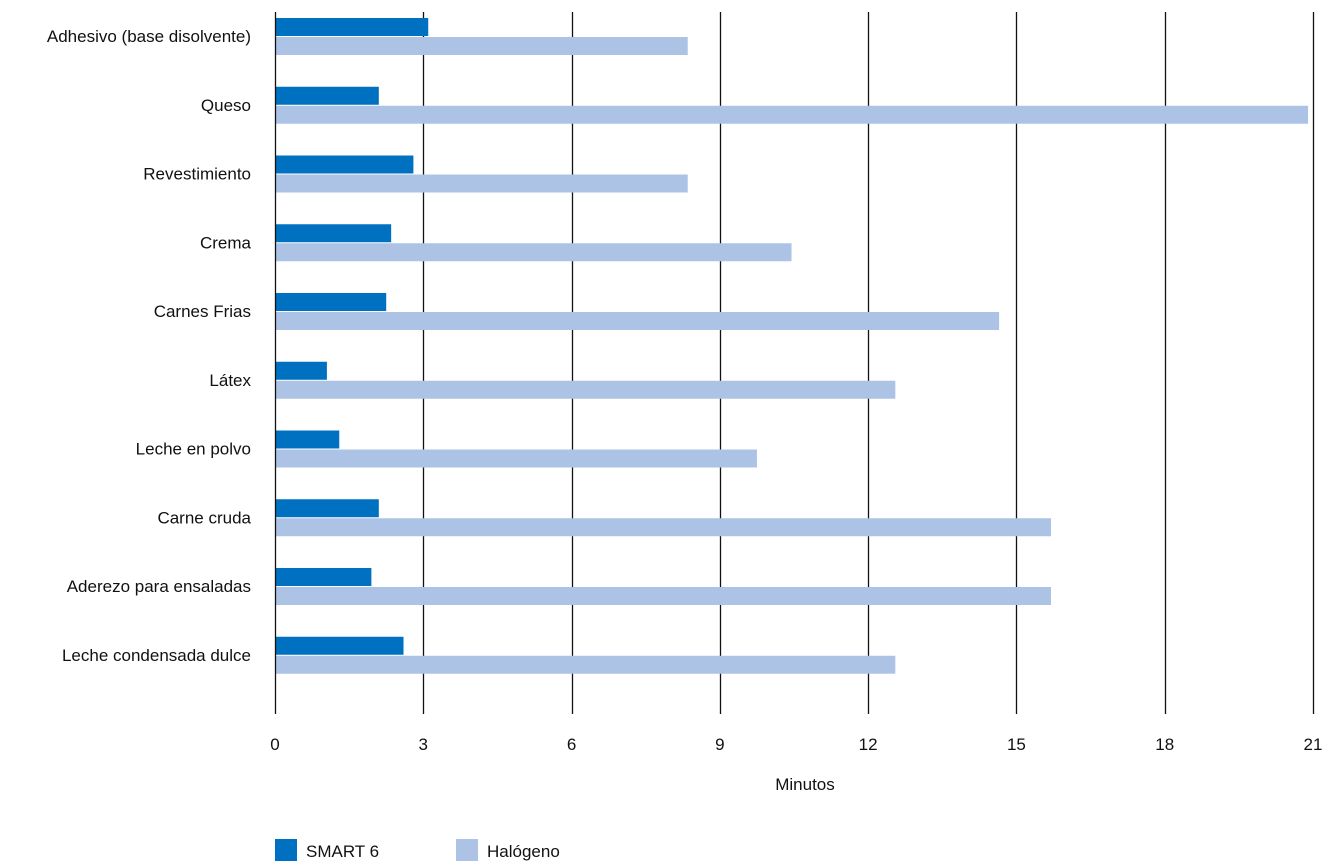 The image size is (1334, 861). Describe the element at coordinates (230, 380) in the screenshot. I see `category-label: Látex` at that location.